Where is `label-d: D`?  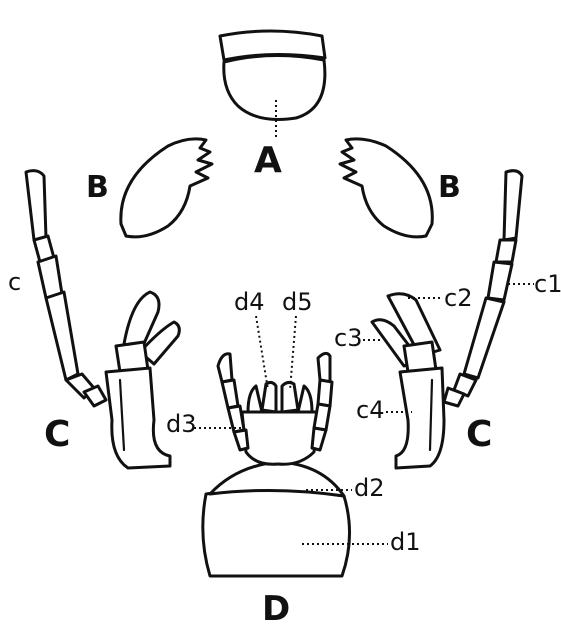 label-d: D is located at coordinates (276, 609).